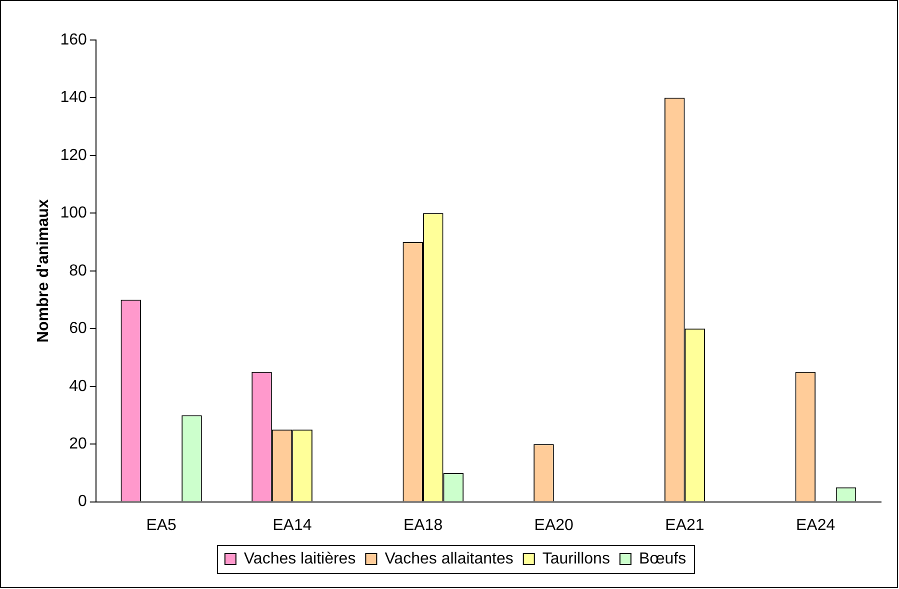  What do you see at coordinates (161, 525) in the screenshot?
I see `x-tick-label: EA5` at bounding box center [161, 525].